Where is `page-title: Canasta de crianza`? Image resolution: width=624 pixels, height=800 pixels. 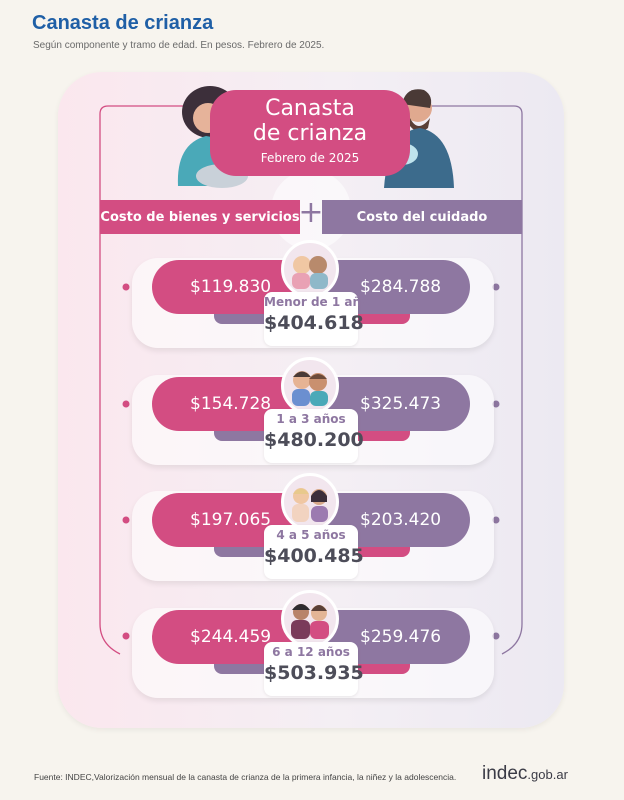
page-title: Canasta de crianza is located at coordinates (123, 23).